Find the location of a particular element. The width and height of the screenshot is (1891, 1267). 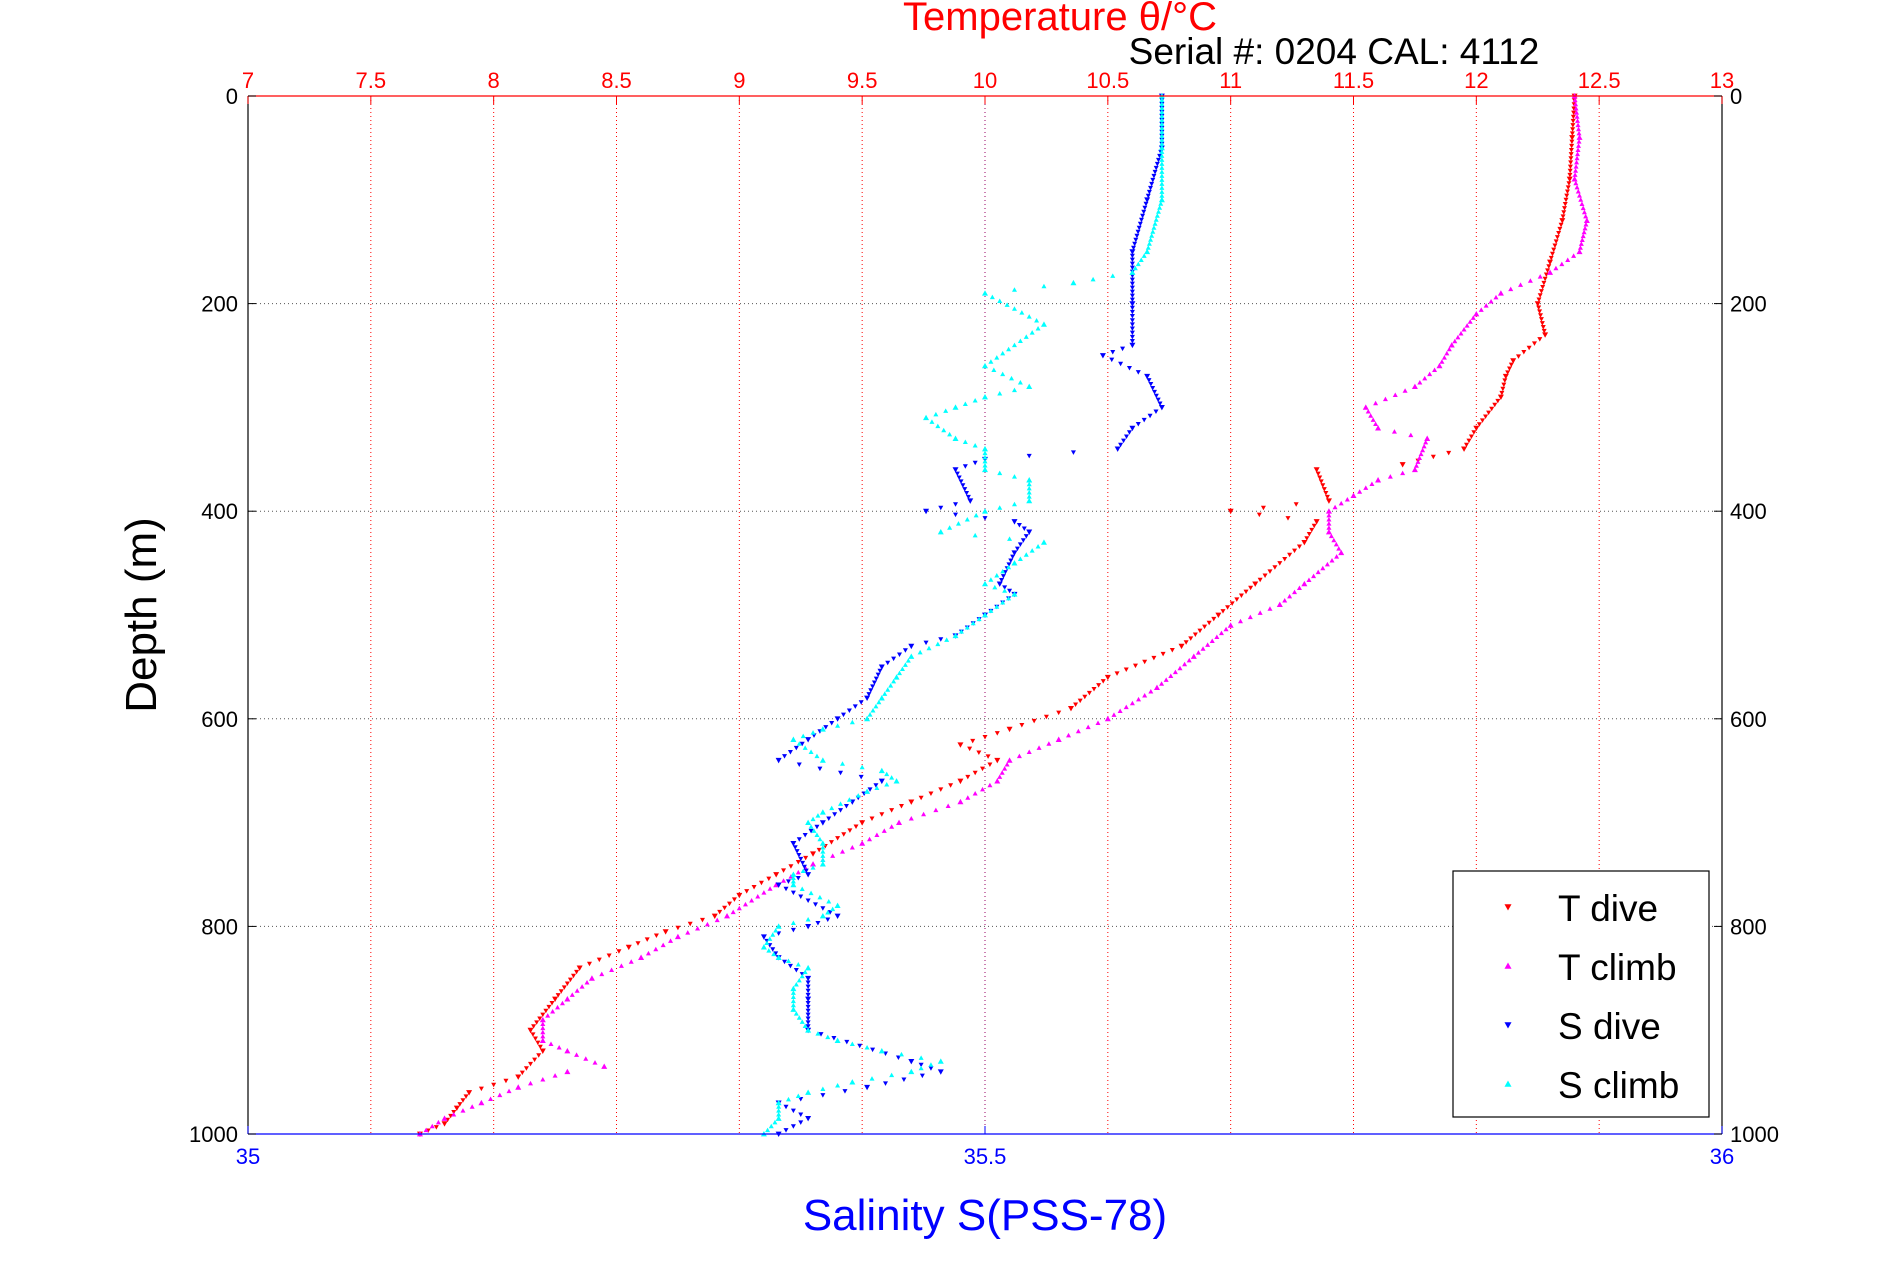

temperature-tick-label: 13 is located at coordinates (1722, 80).